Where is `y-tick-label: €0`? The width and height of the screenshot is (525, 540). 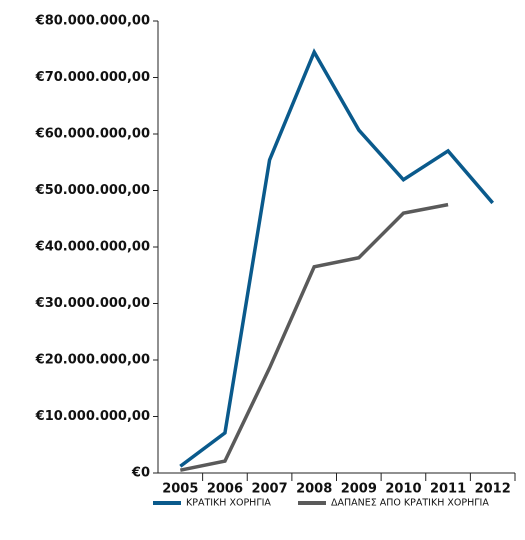
y-tick-label: €0 is located at coordinates (140, 473).